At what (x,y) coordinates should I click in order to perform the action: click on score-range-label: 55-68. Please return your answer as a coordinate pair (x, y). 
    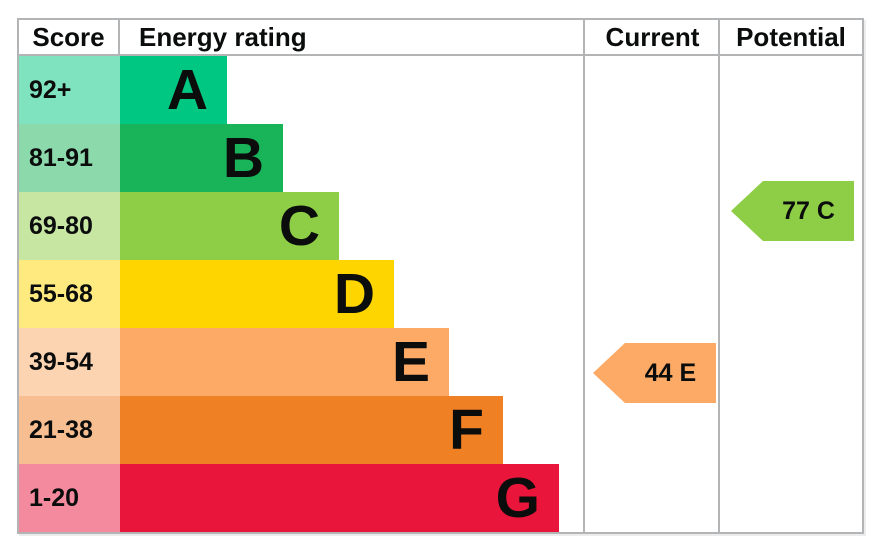
    Looking at the image, I should click on (69, 294).